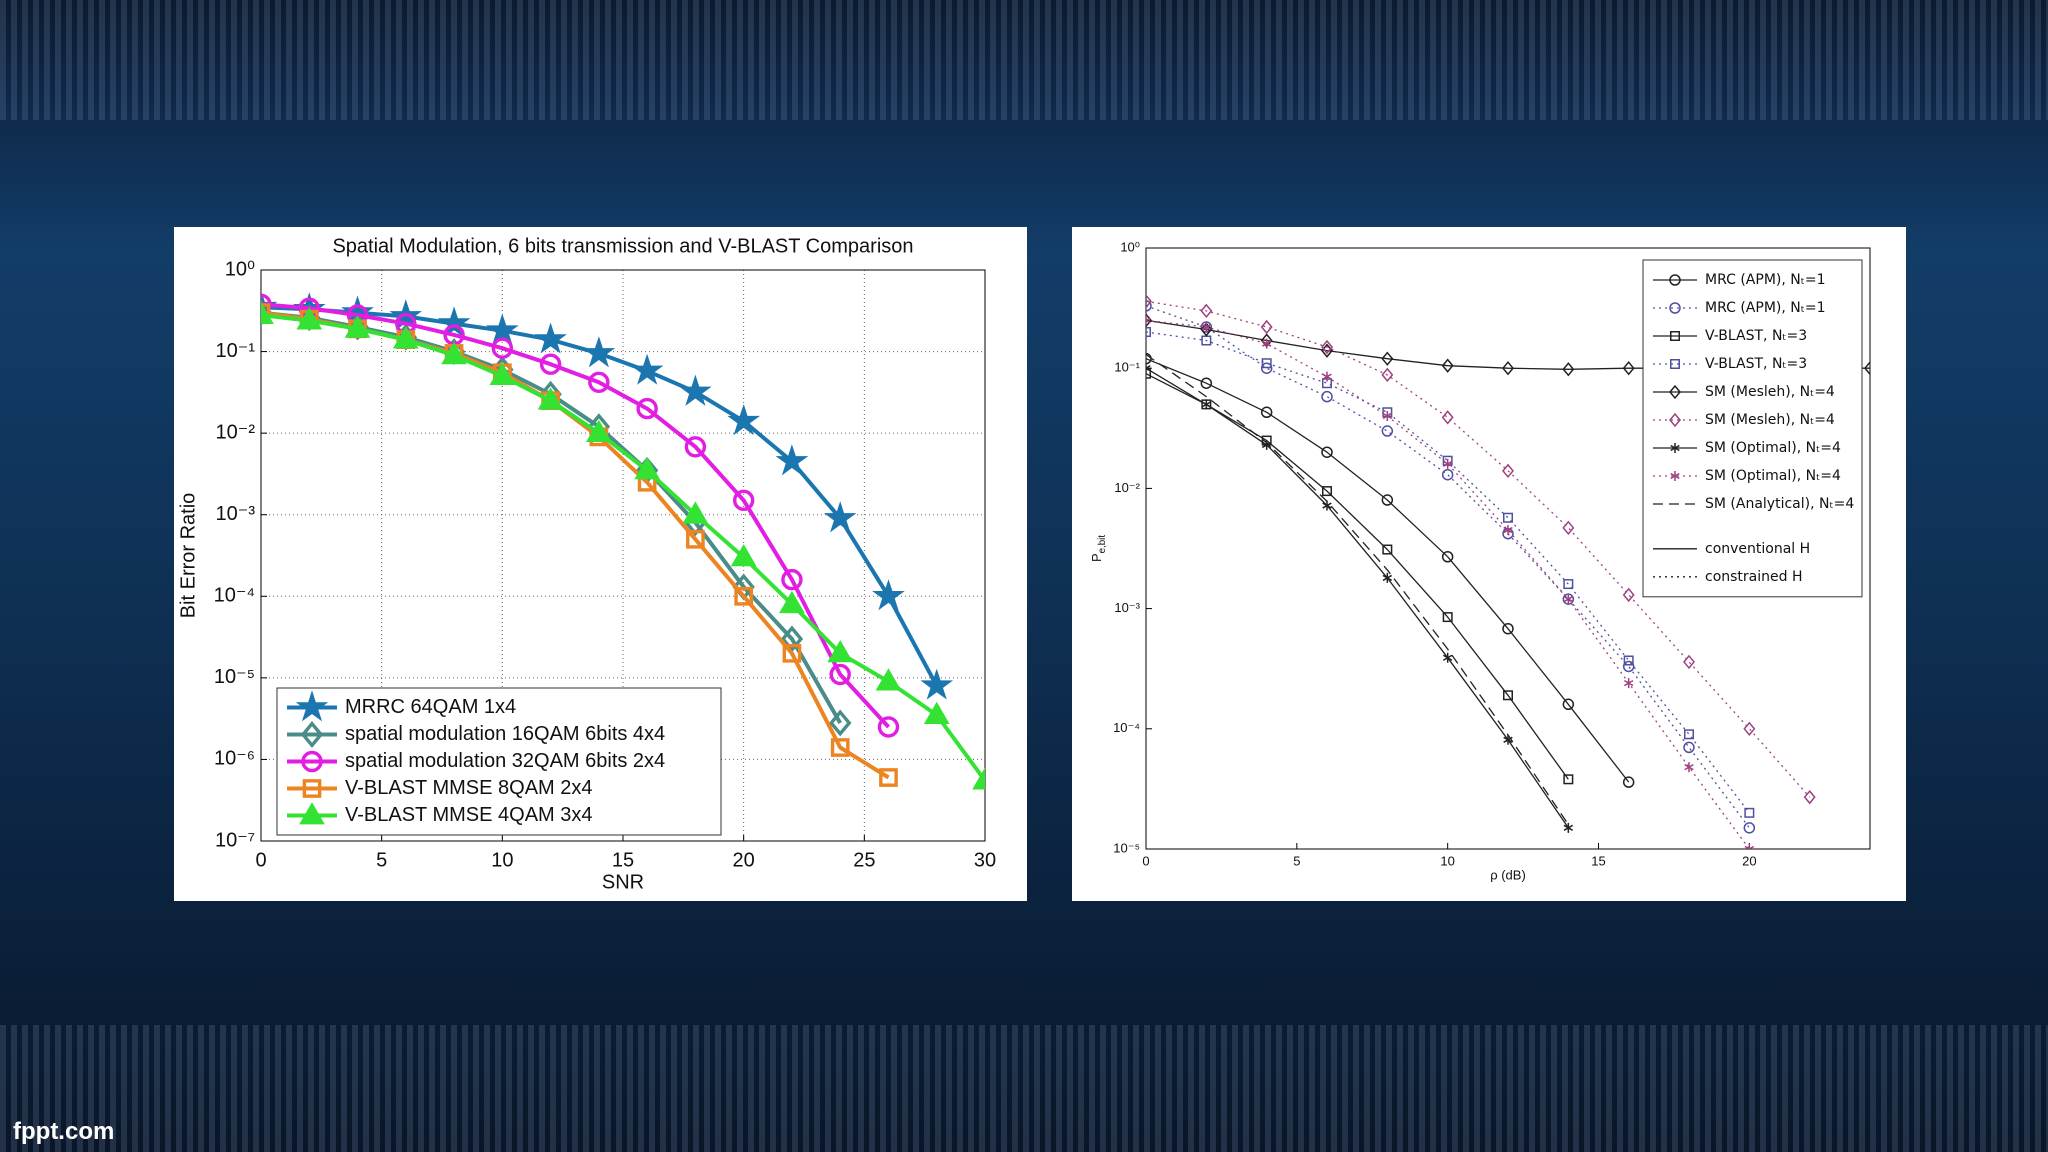 The width and height of the screenshot is (2048, 1152). I want to click on x-tick-label: 25, so click(864, 860).